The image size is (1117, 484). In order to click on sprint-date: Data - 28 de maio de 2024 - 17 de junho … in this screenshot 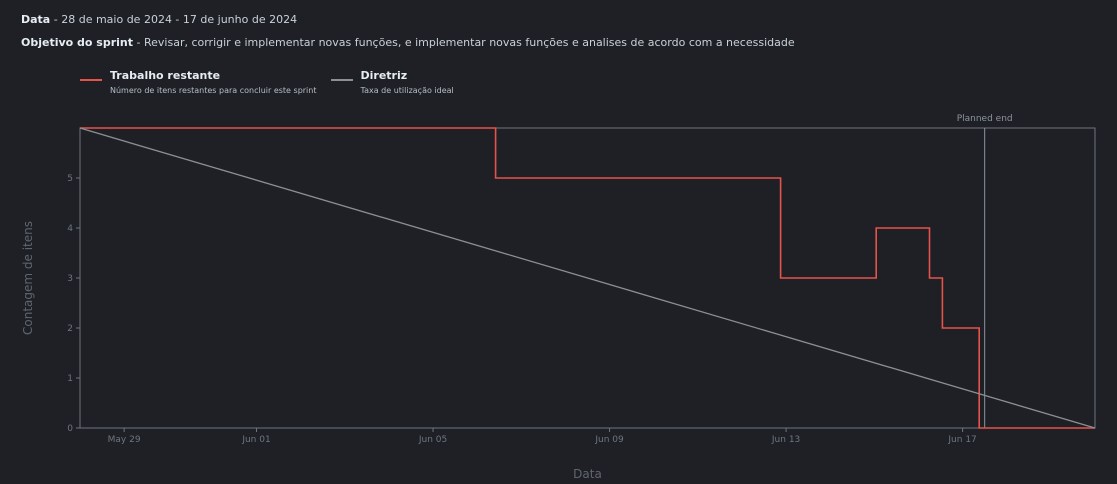, I will do `click(159, 19)`.